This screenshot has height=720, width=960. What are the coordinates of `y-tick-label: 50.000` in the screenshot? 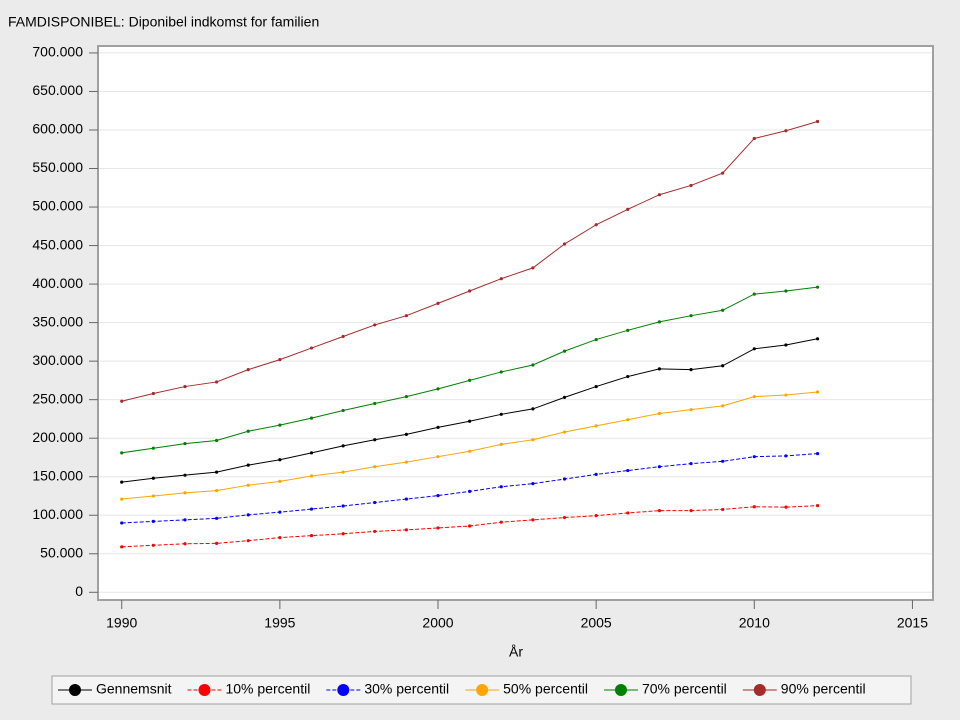 It's located at (61, 552).